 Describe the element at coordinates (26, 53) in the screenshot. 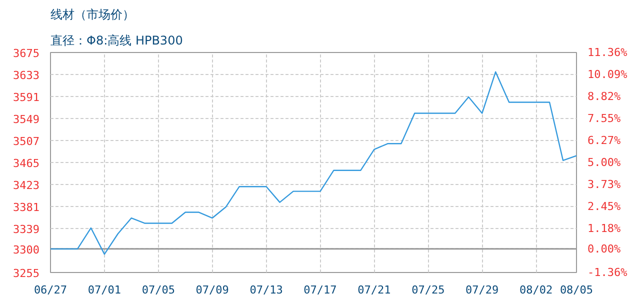

I see `y-tick-label: 3675` at that location.